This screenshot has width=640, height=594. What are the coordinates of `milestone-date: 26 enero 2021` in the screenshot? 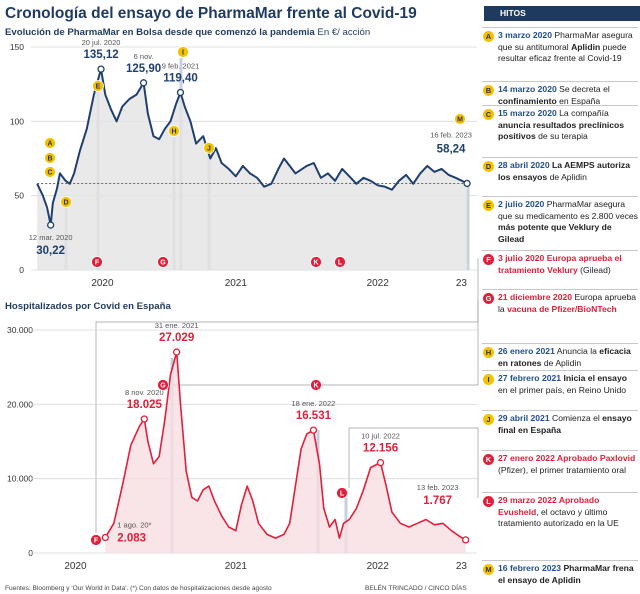 It's located at (526, 351).